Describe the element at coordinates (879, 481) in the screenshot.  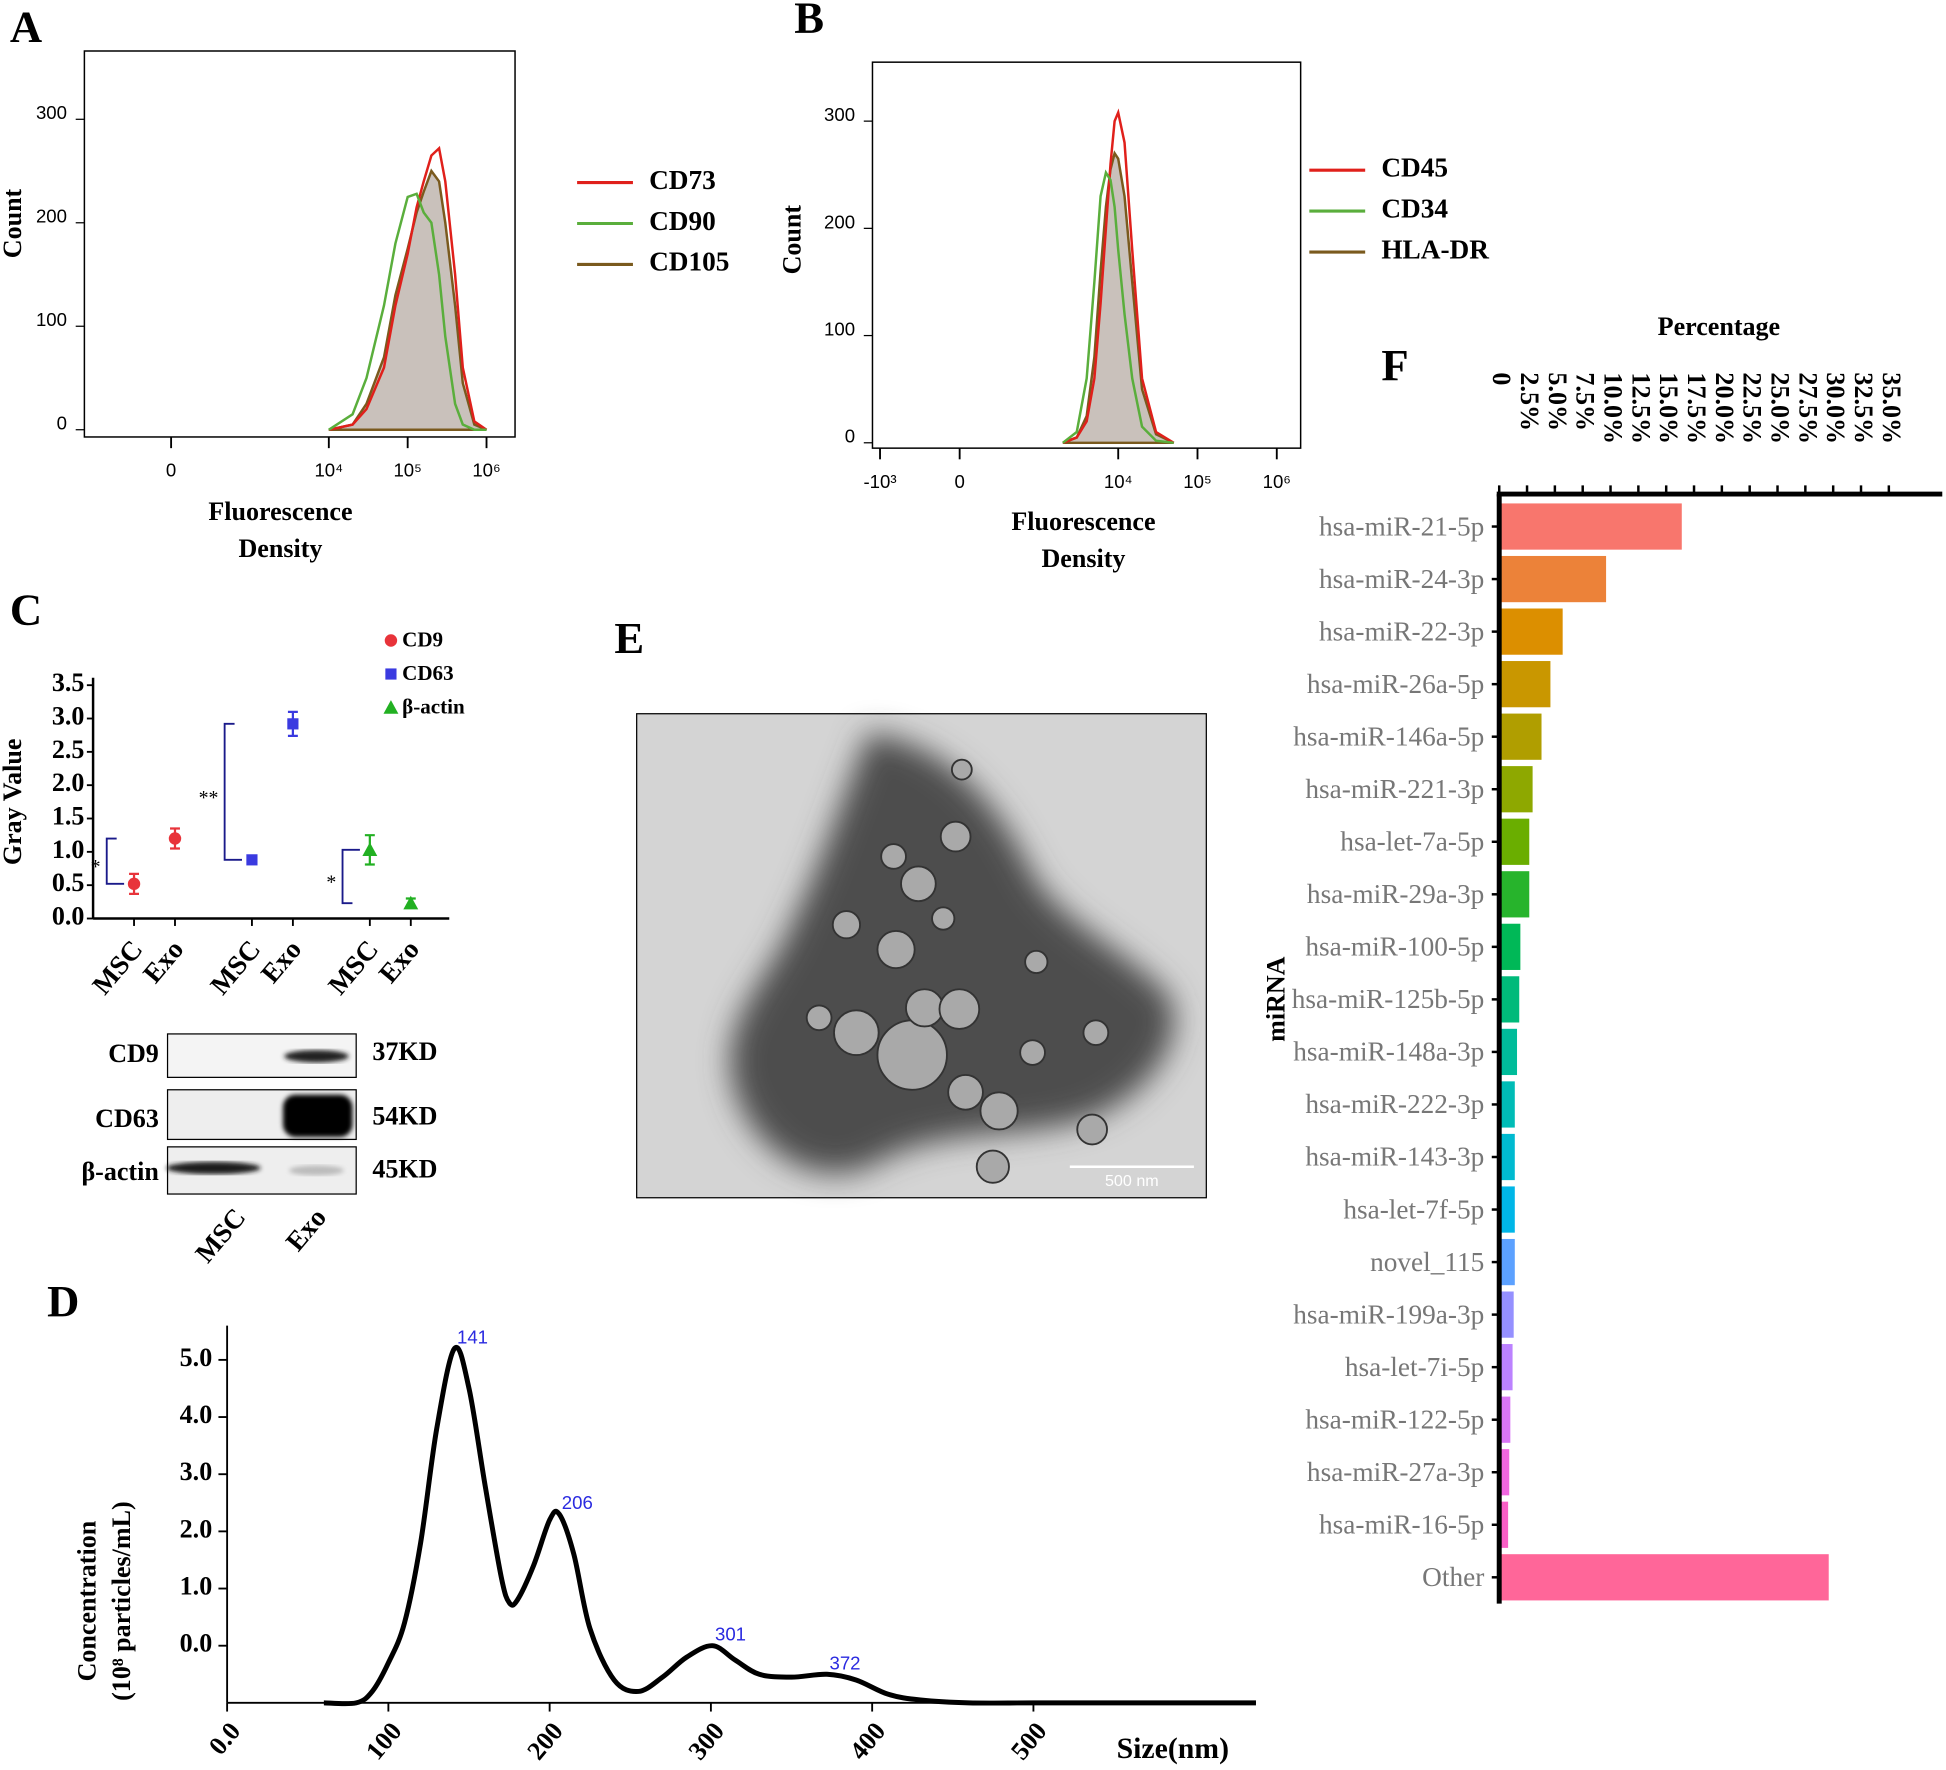
I see `x-tick-label: -10³` at that location.